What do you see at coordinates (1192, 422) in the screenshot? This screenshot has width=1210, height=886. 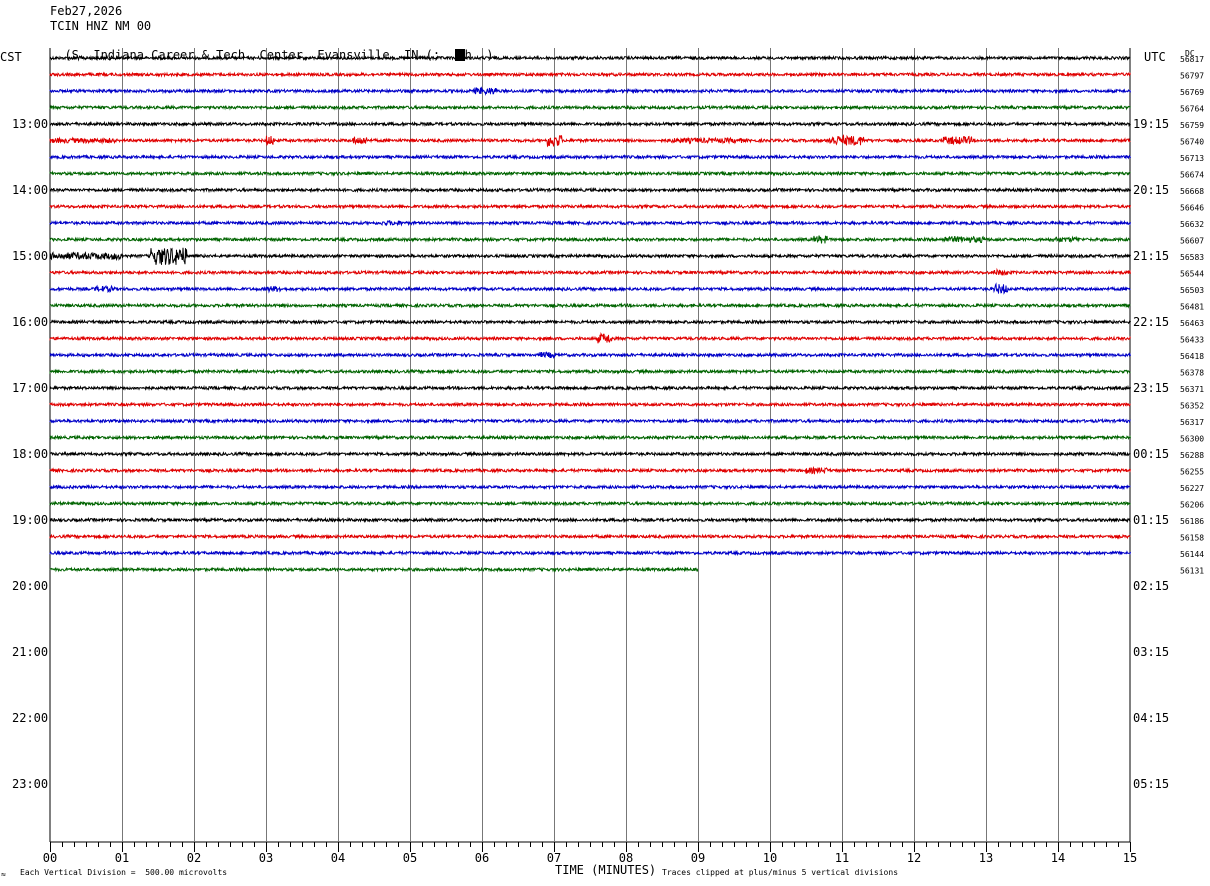 I see `dc-value-label: 56317` at bounding box center [1192, 422].